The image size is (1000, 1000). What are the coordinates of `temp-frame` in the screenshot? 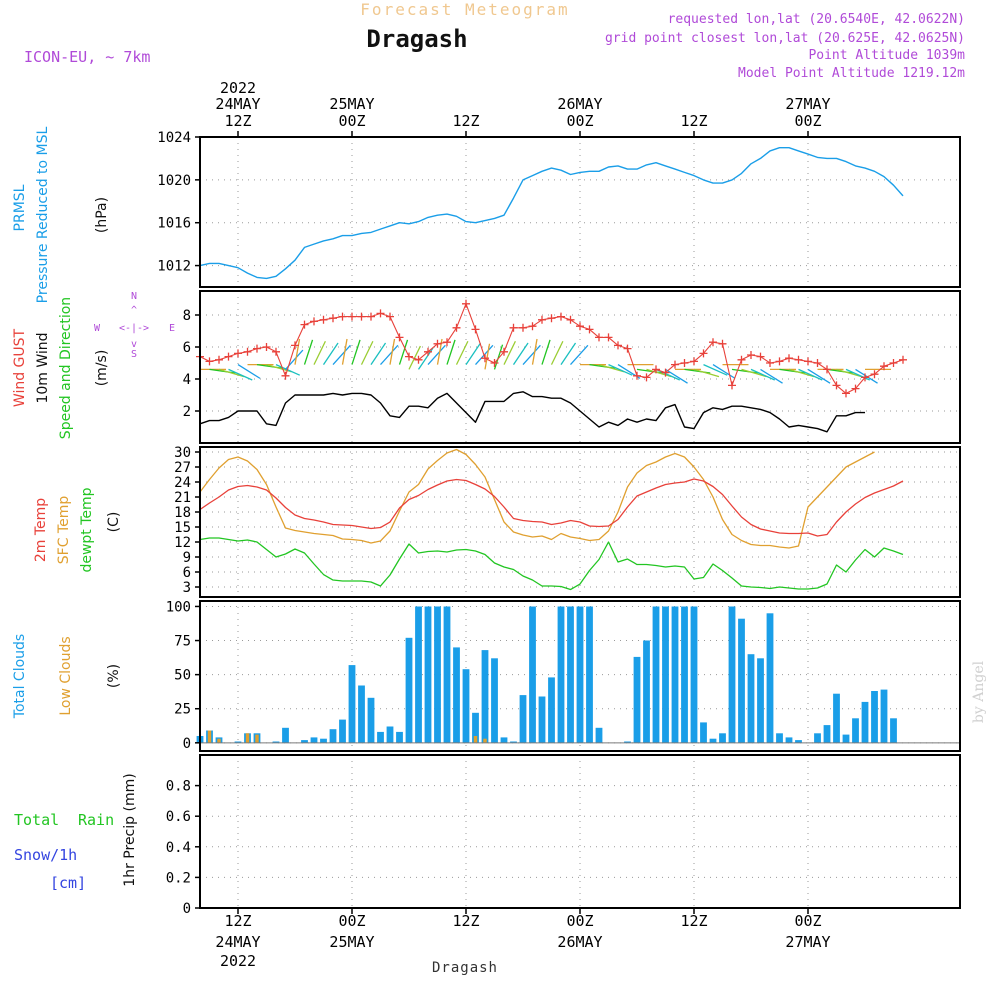 It's located at (580, 522).